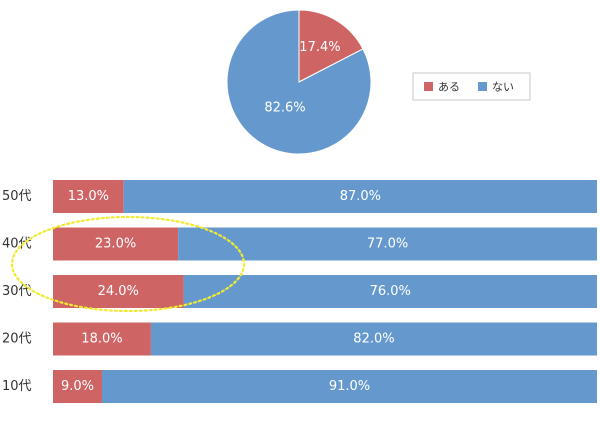  I want to click on pie-slice-nai, so click(299, 82).